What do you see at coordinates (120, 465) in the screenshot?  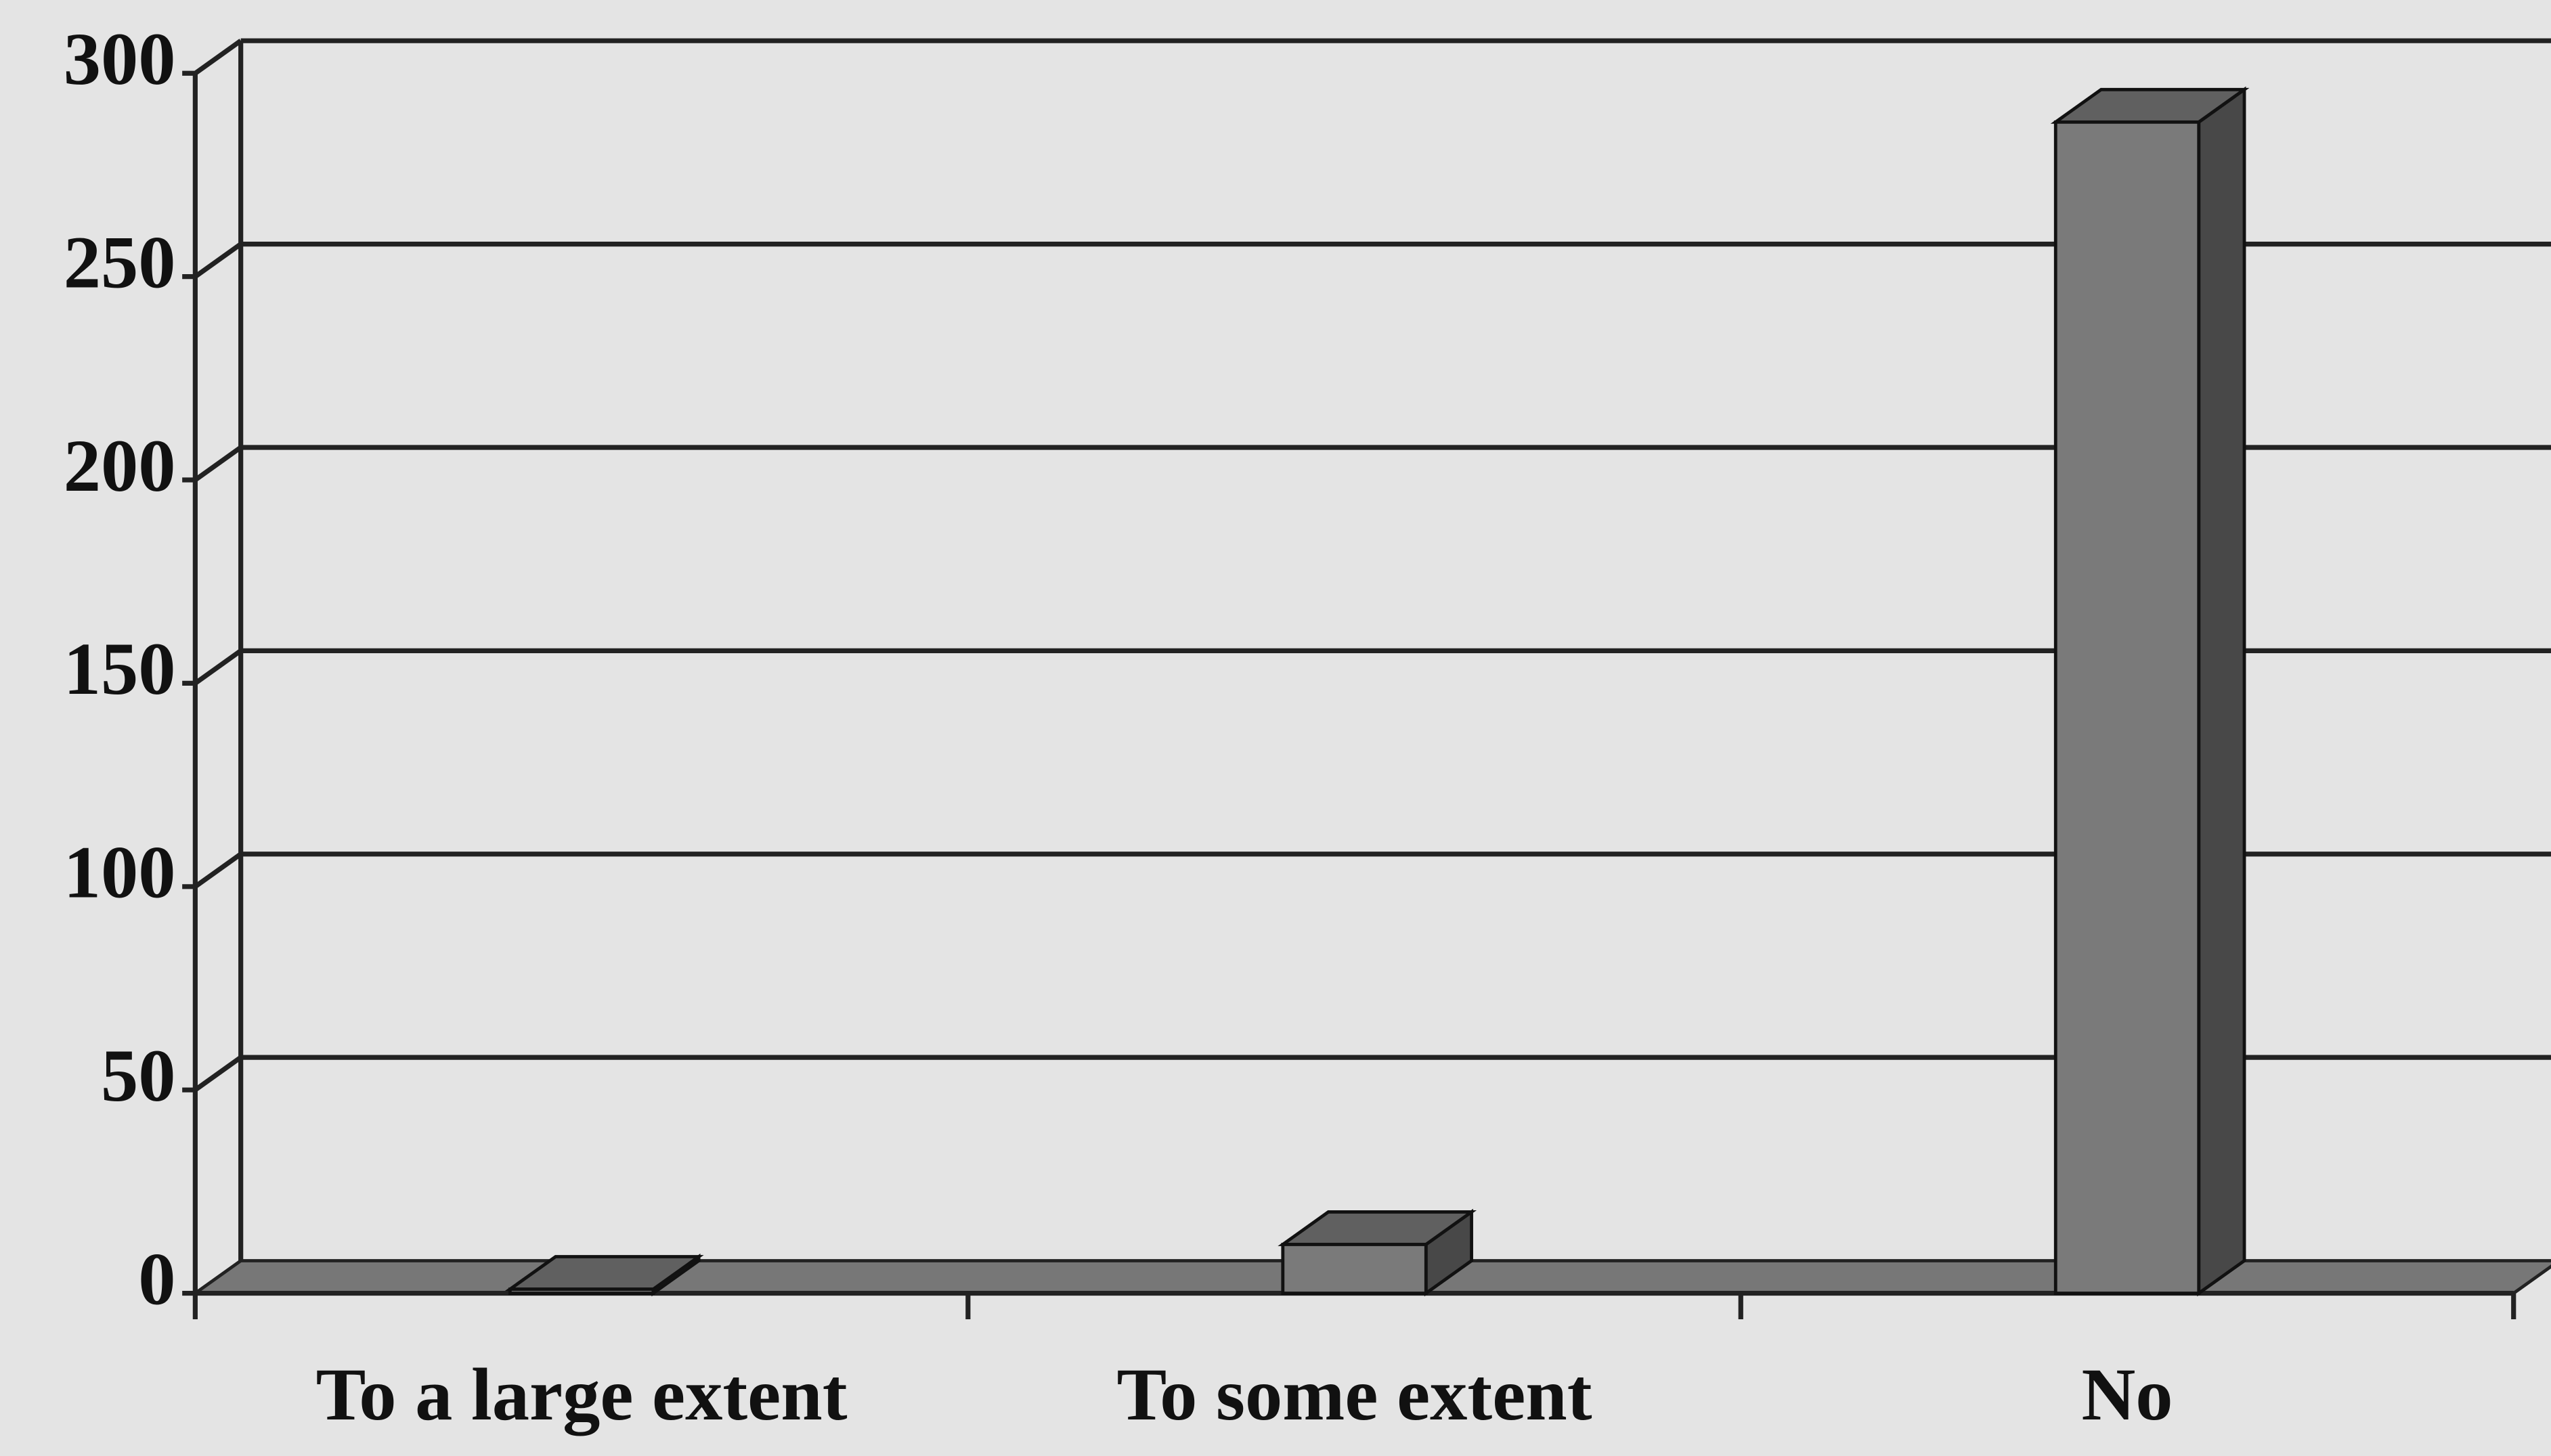 I see `y-tick-label: 200` at bounding box center [120, 465].